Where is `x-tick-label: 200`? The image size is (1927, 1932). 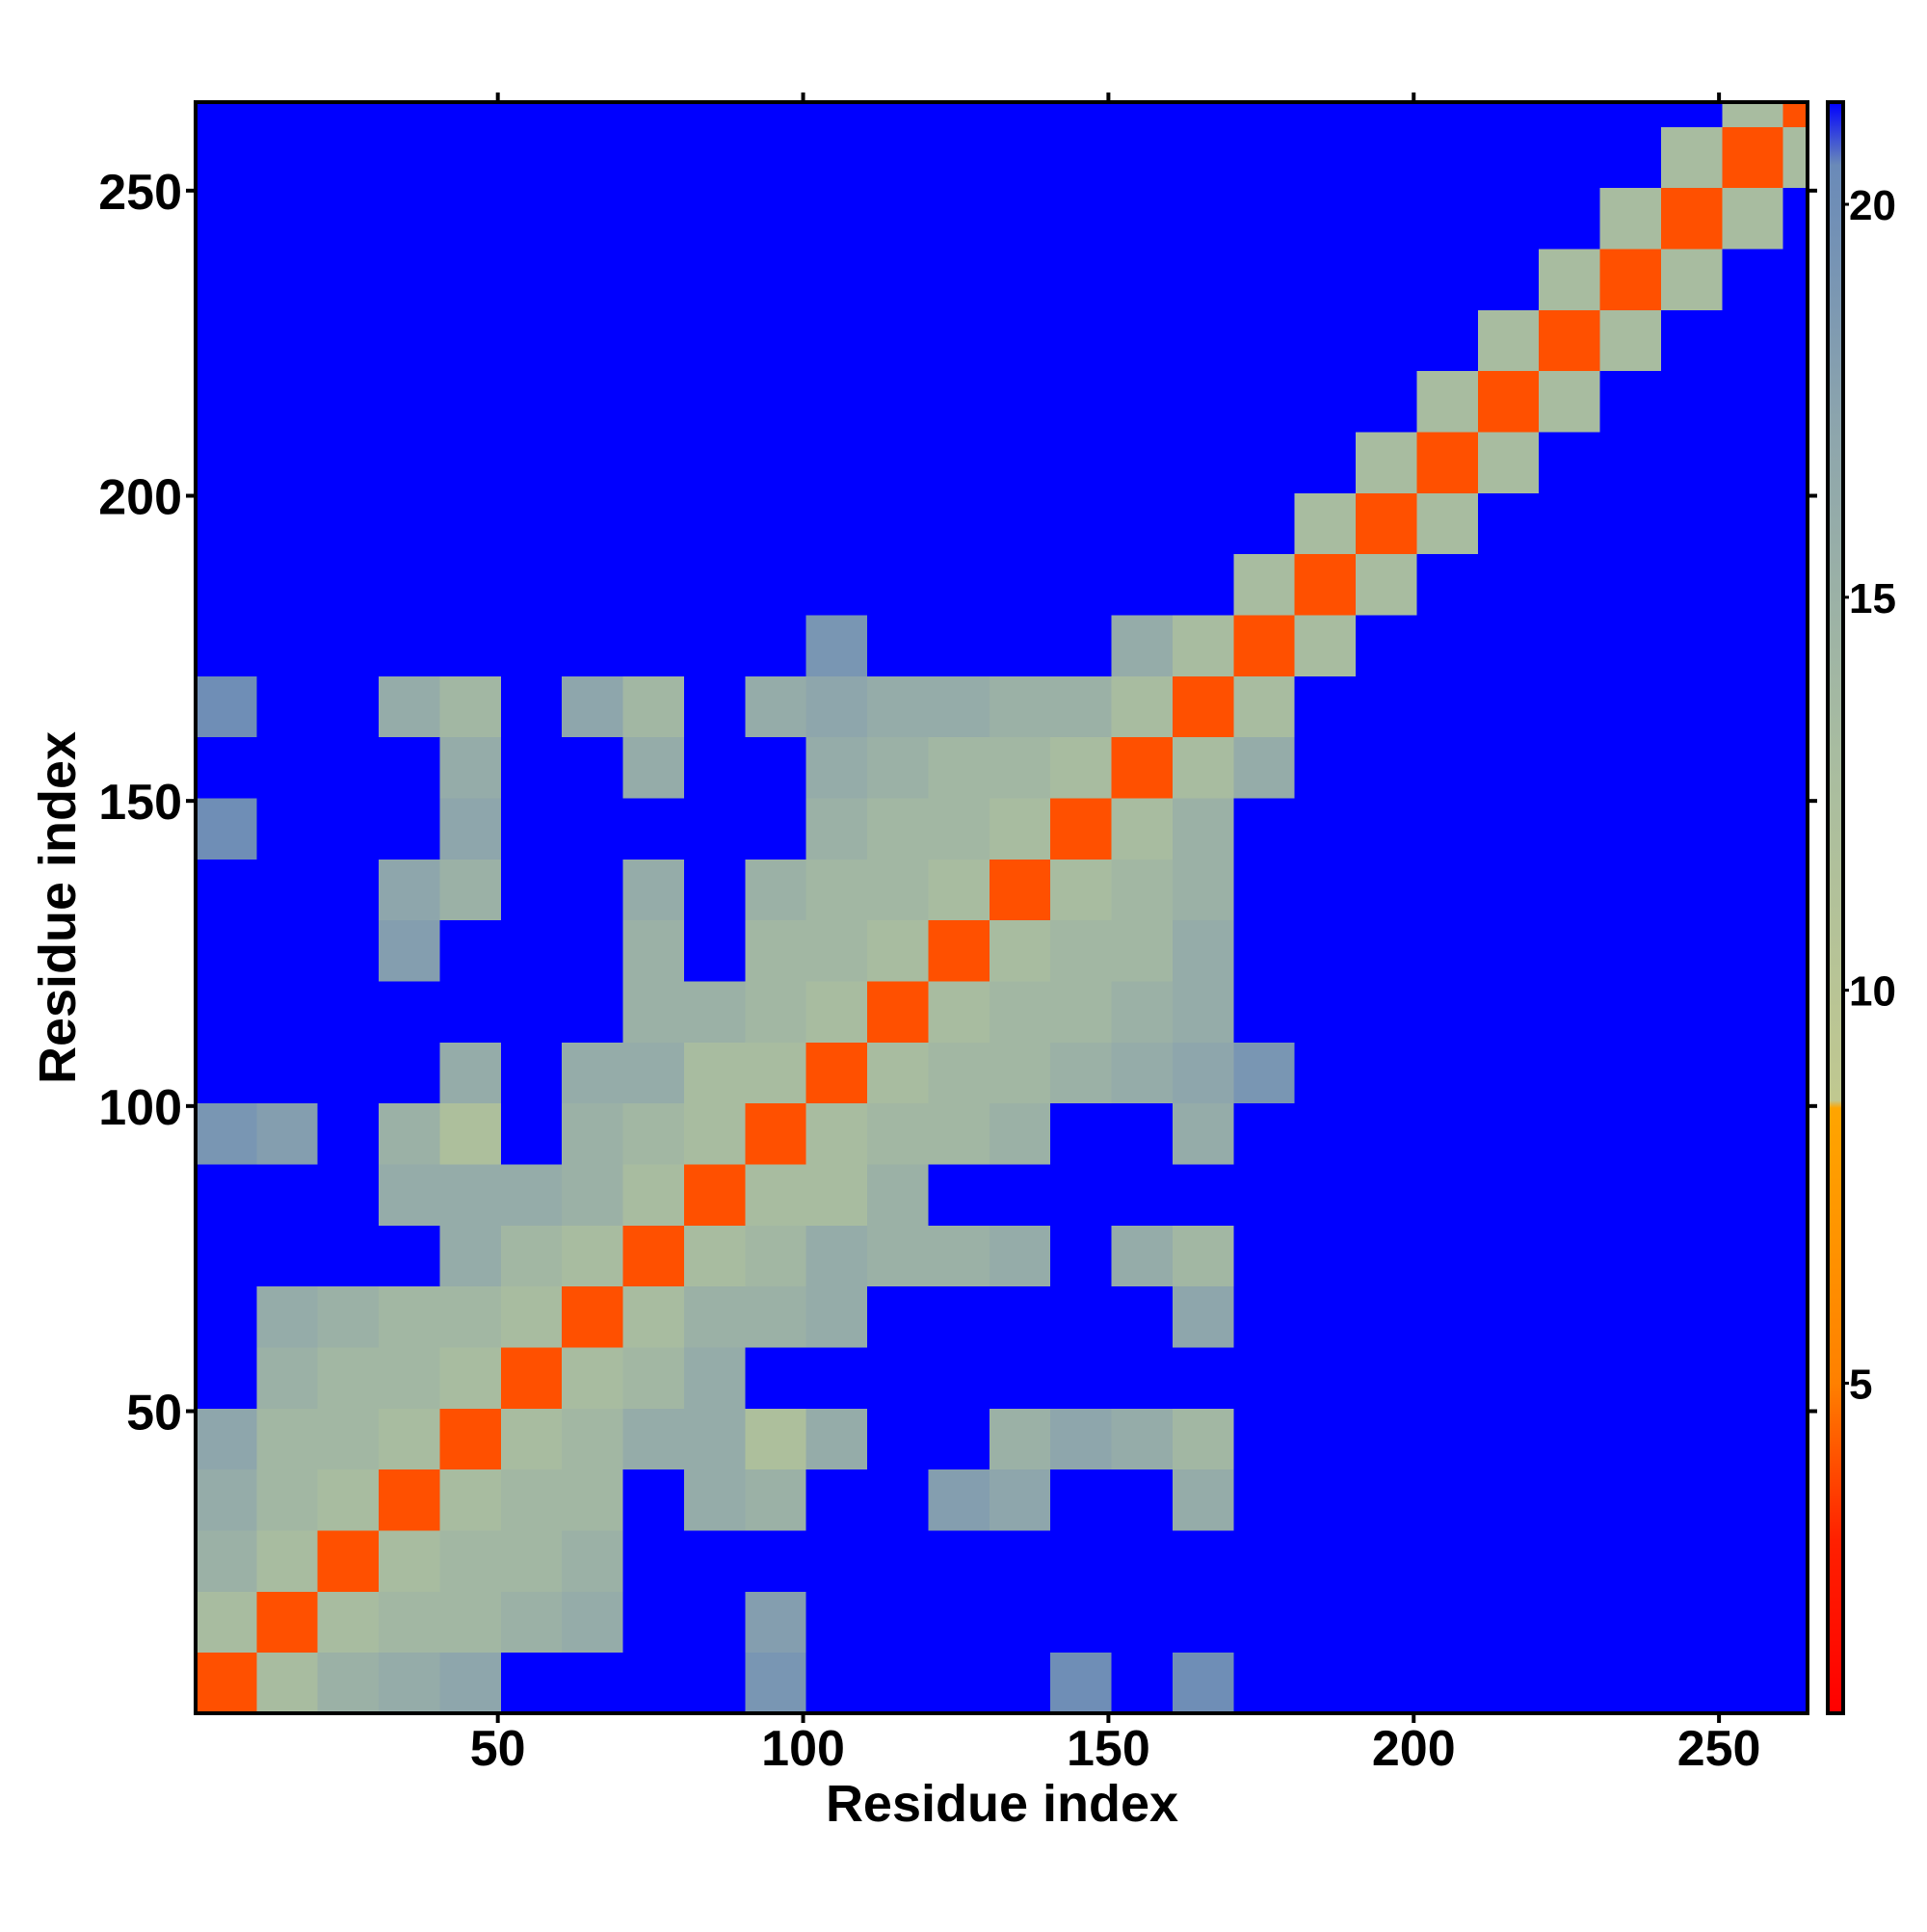
x-tick-label: 200 is located at coordinates (1414, 1749).